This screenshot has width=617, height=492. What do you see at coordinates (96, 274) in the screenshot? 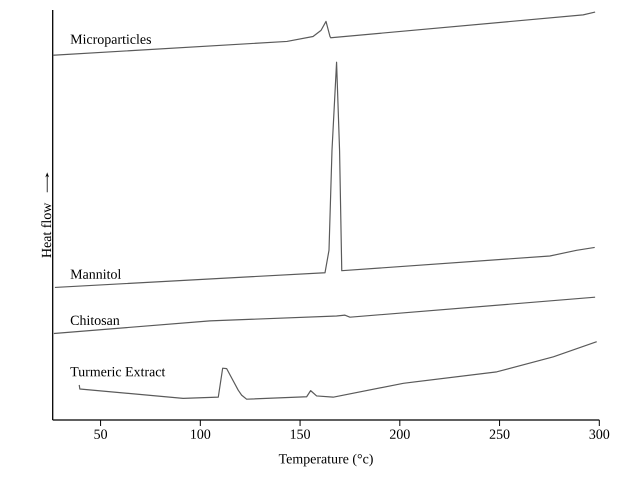
I see `series-label: Mannitol` at bounding box center [96, 274].